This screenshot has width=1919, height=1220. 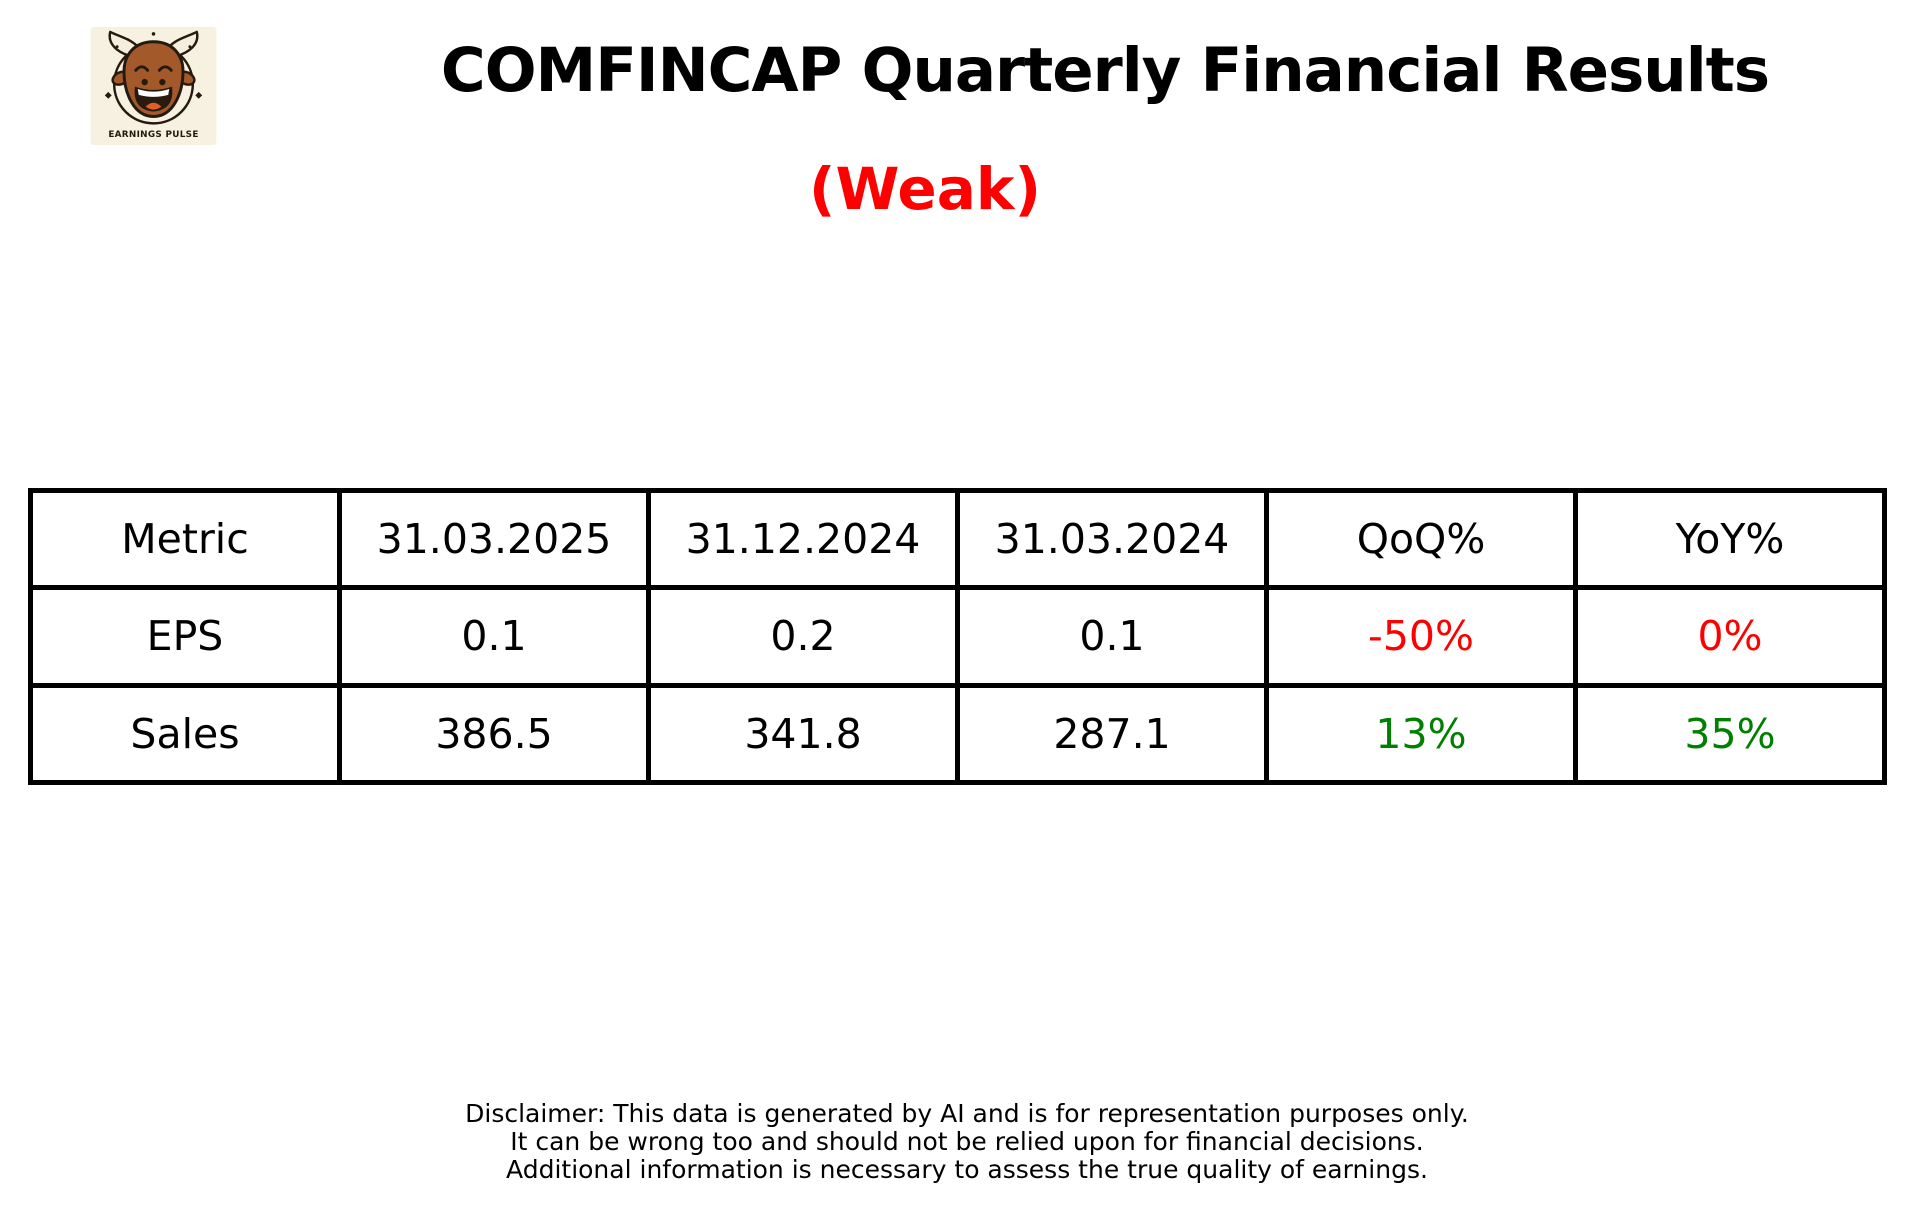 What do you see at coordinates (185, 733) in the screenshot?
I see `sales-metric-cell: Sales` at bounding box center [185, 733].